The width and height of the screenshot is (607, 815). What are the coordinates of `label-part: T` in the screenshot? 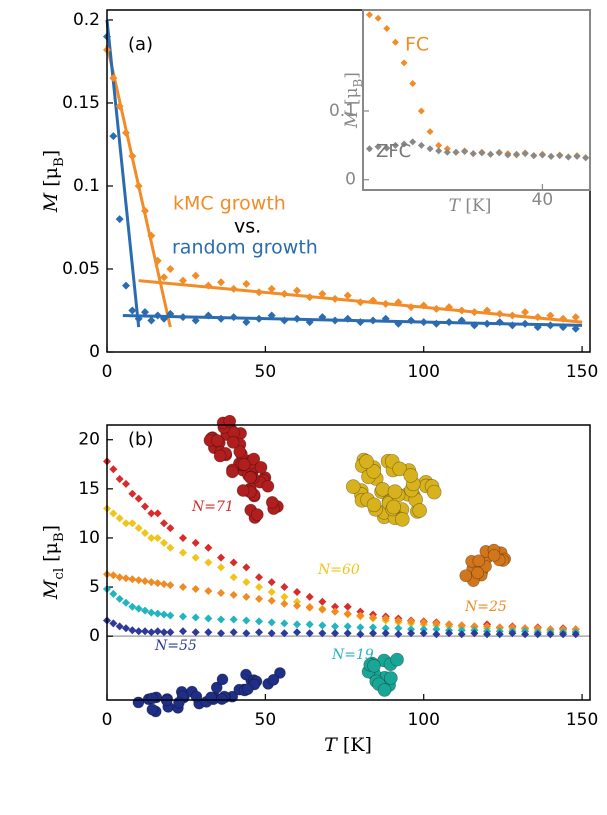 It's located at (455, 206).